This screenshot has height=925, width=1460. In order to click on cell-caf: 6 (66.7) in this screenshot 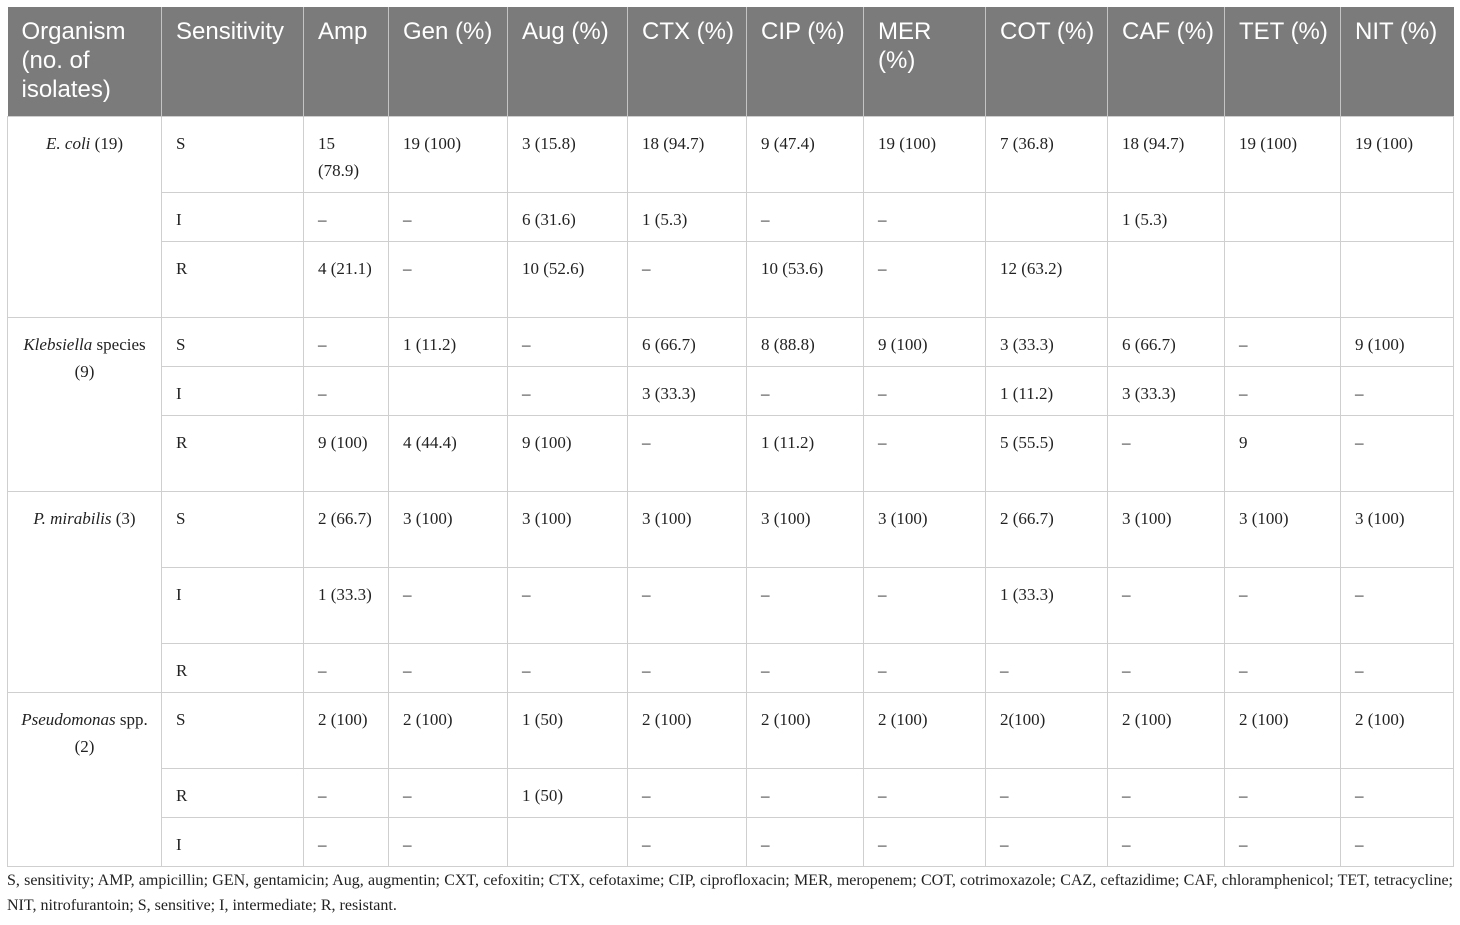, I will do `click(1166, 342)`.